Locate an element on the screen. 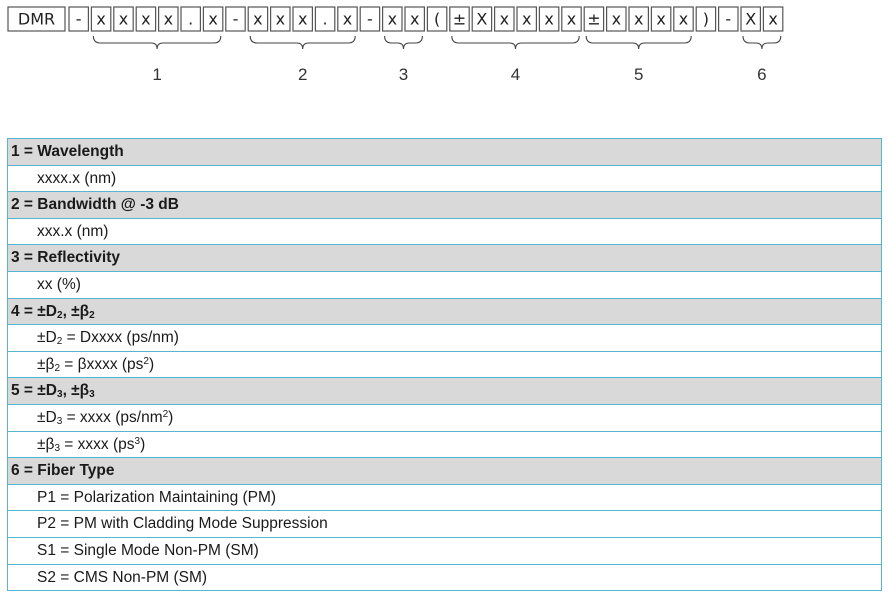 The width and height of the screenshot is (889, 598). legend-text: = xxxx (ps is located at coordinates (97, 444).